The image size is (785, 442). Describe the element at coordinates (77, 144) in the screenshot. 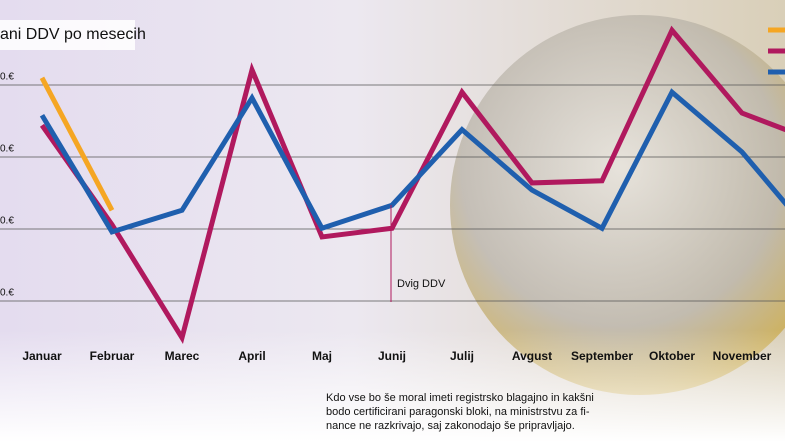

I see `series-line` at that location.